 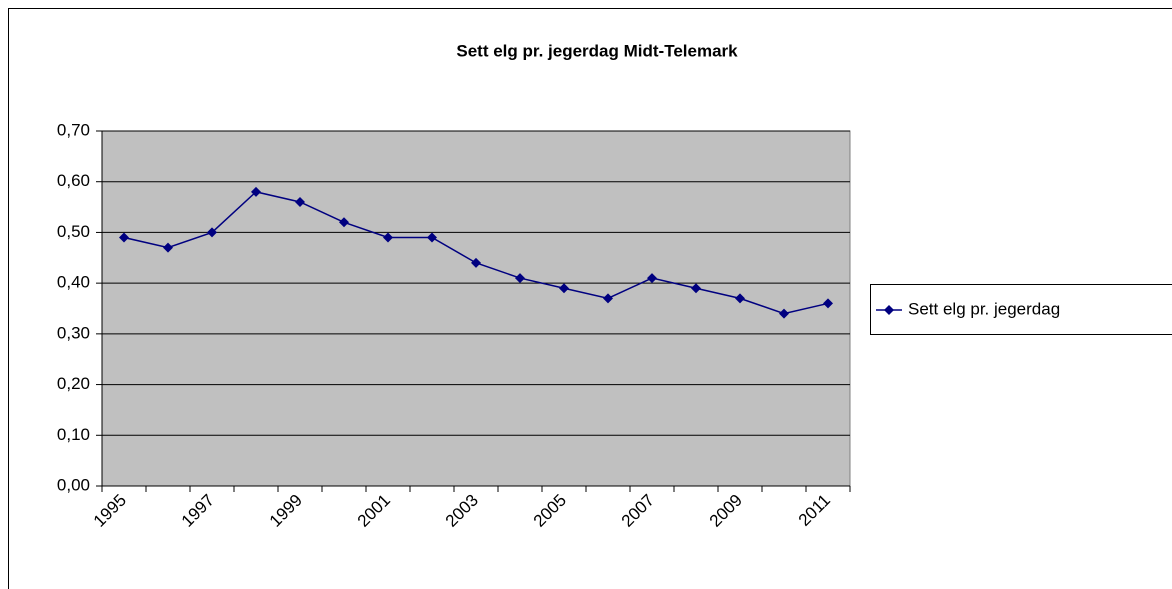 I want to click on y-tick-label: 0,40, so click(x=73, y=282).